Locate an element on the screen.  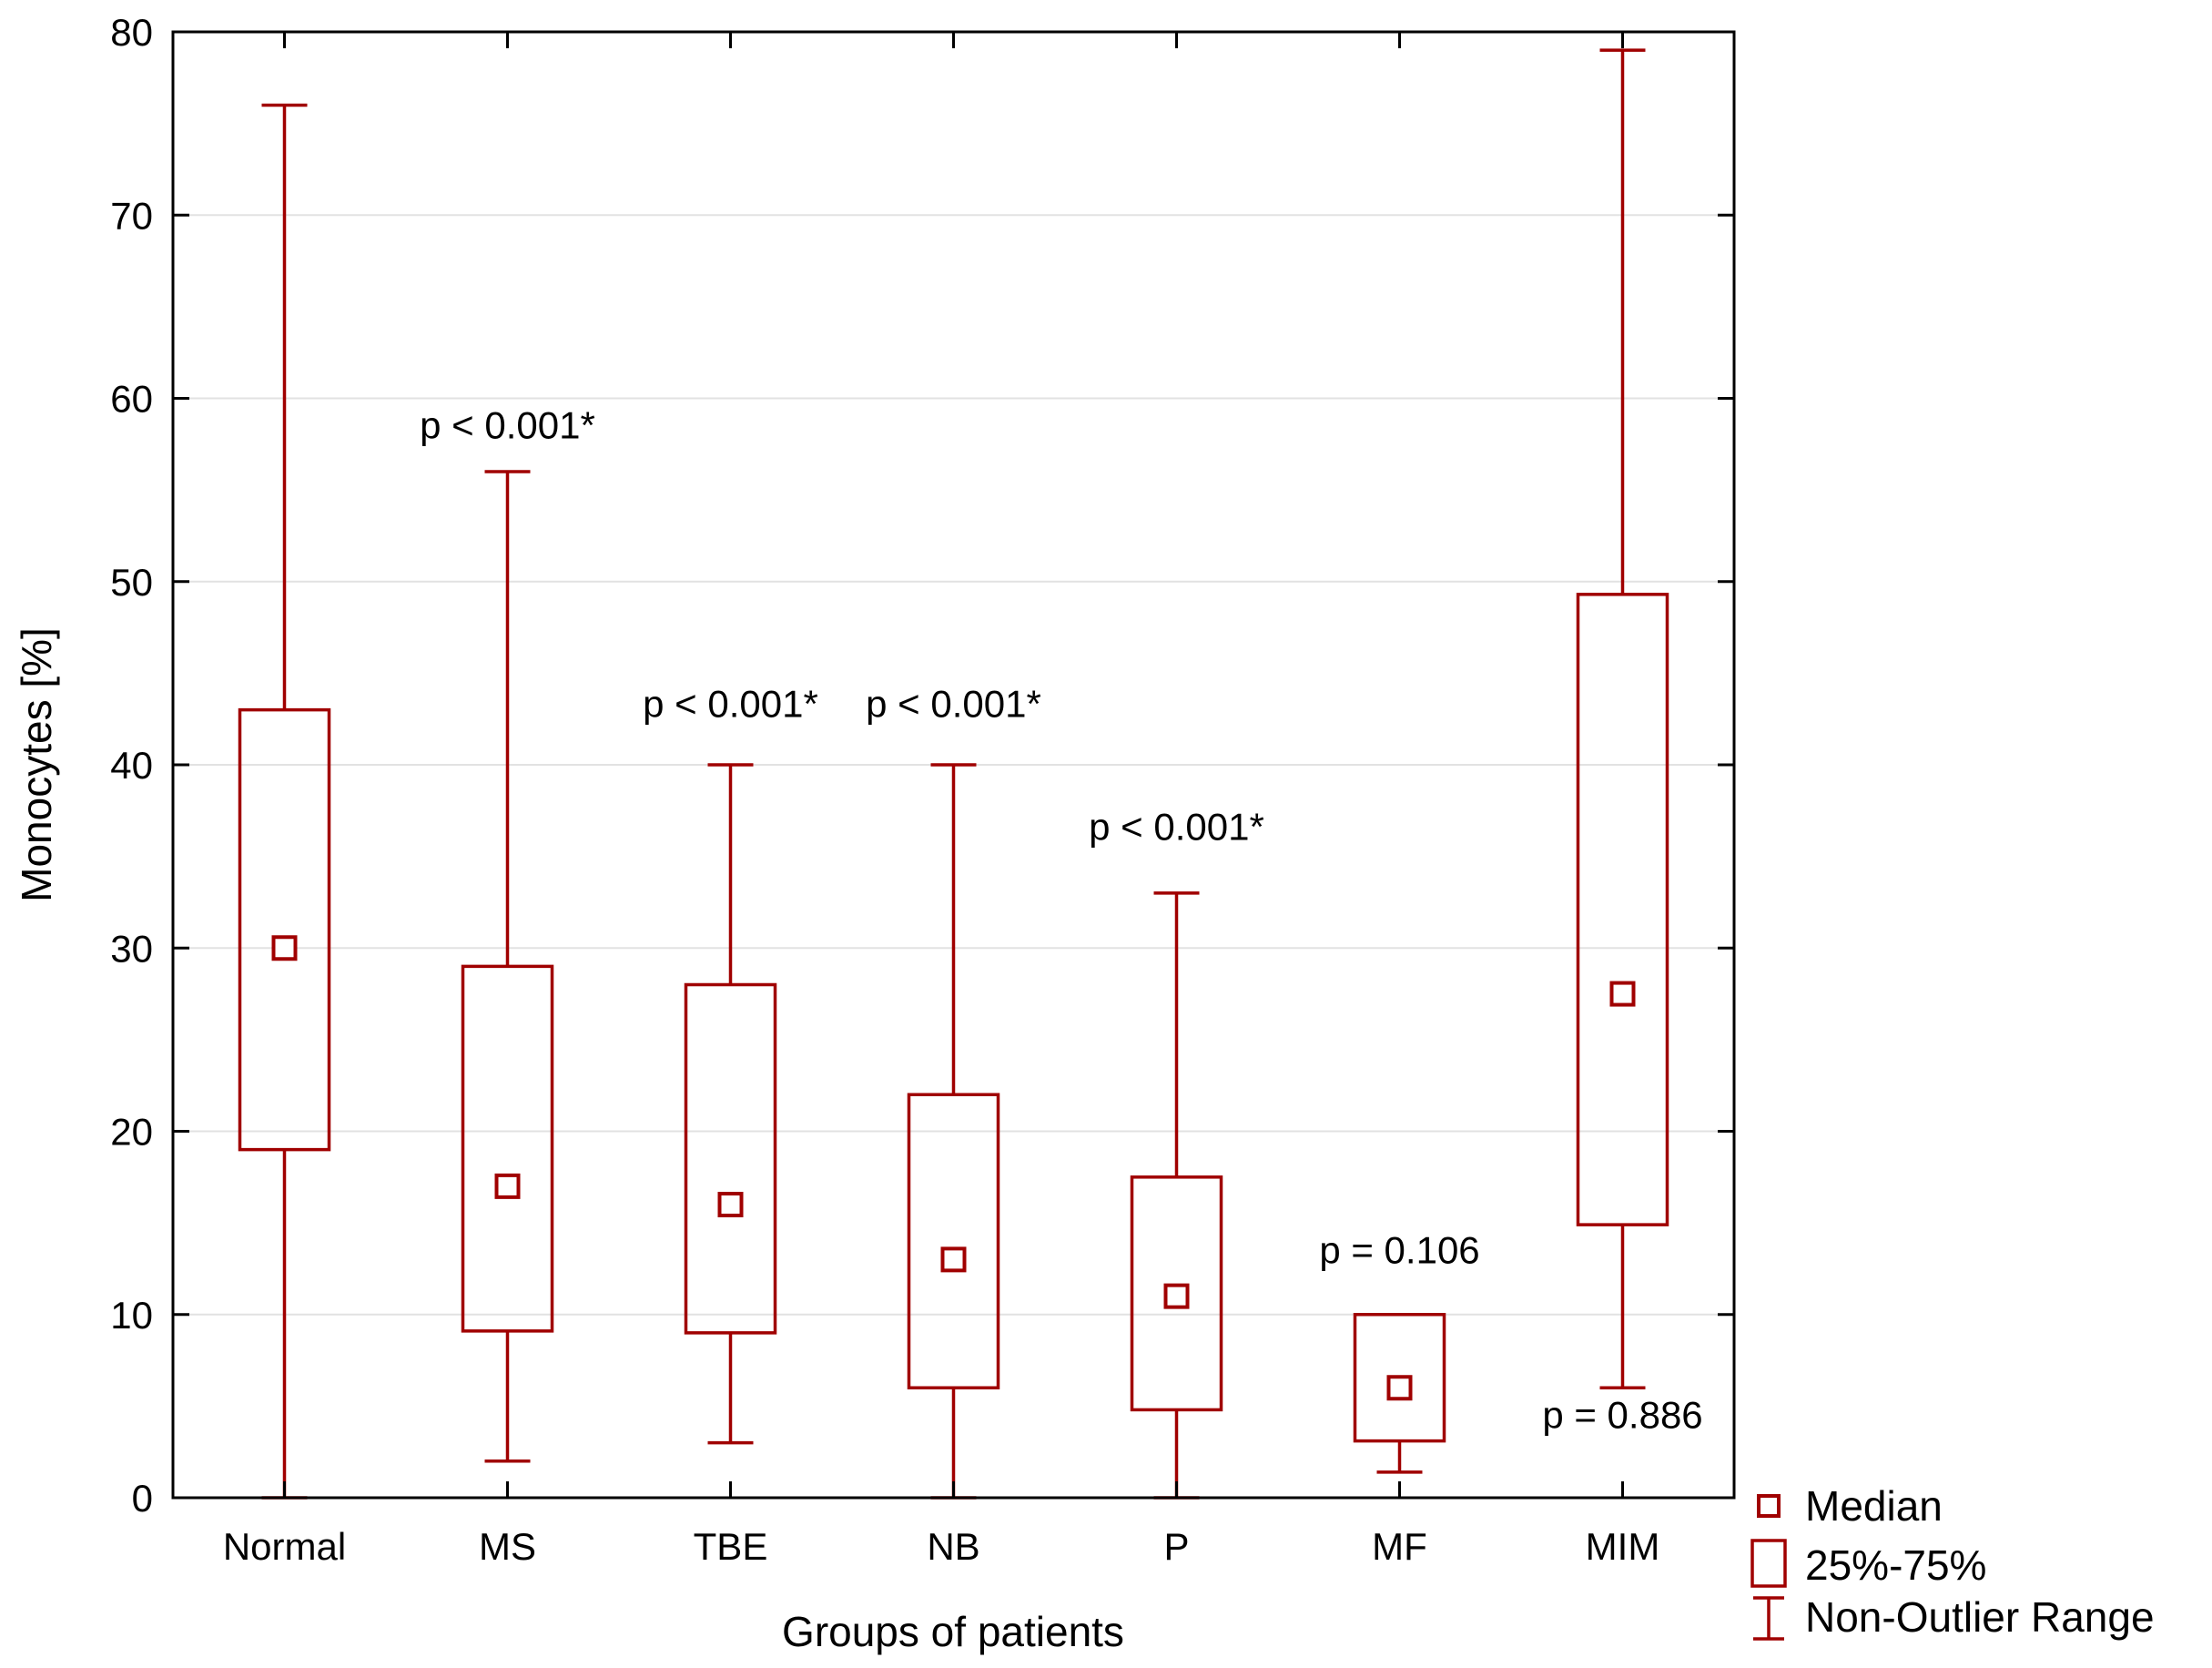
y-tick-label: 20 is located at coordinates (131, 1132).